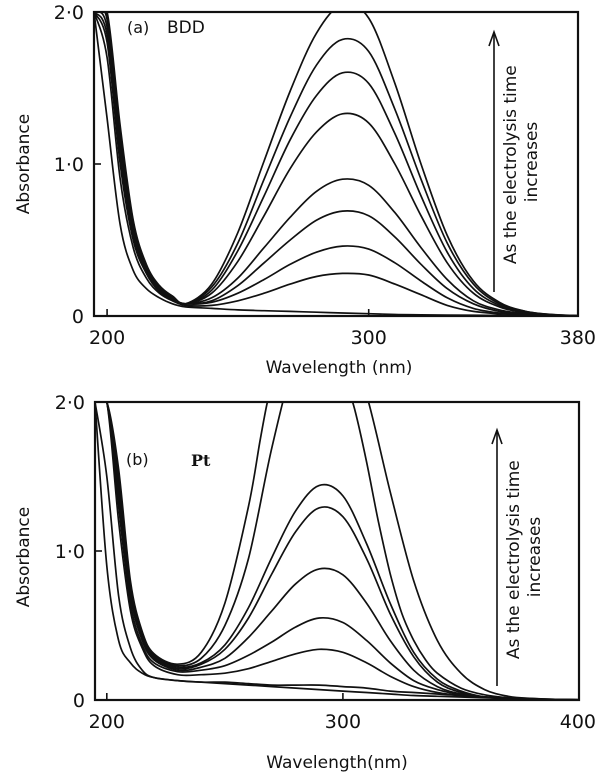  I want to click on y-tick-label-a-3: 2·0, so click(69, 13).